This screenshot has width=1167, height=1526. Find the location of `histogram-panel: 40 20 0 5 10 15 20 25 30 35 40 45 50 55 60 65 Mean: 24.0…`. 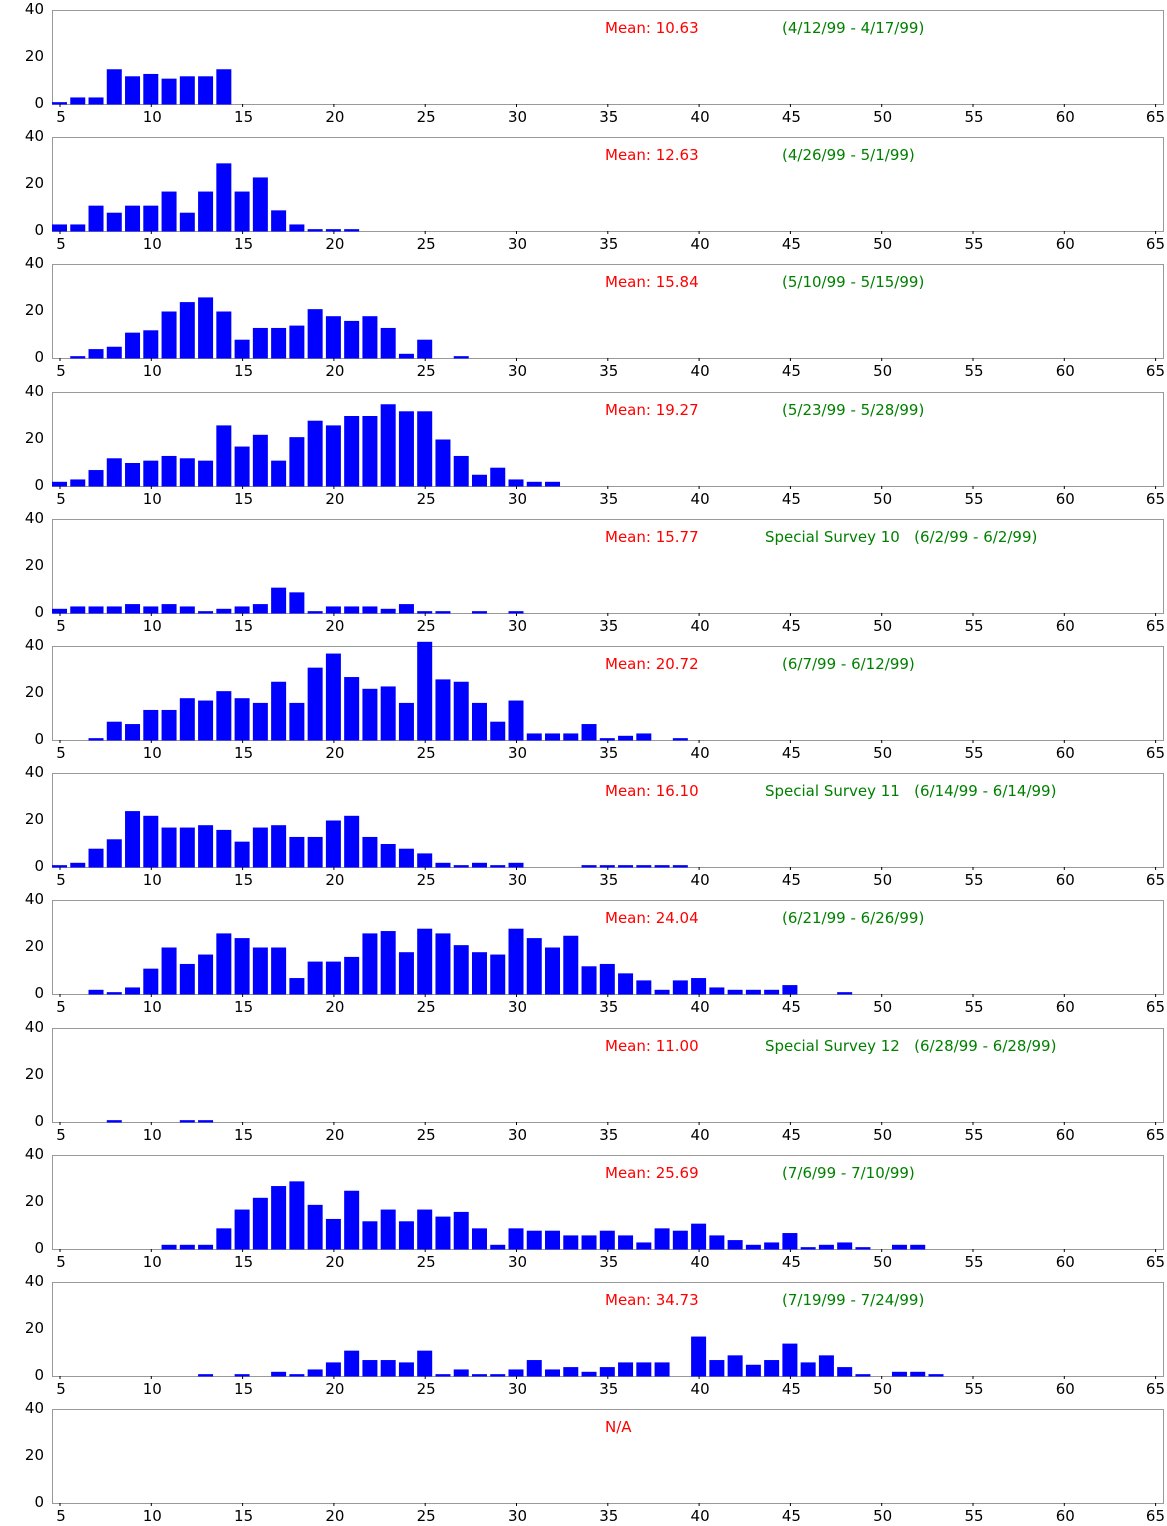

histogram-panel: 40 20 0 5 10 15 20 25 30 35 40 45 50 55 60 65 Mean: 24.0… is located at coordinates (583, 953).